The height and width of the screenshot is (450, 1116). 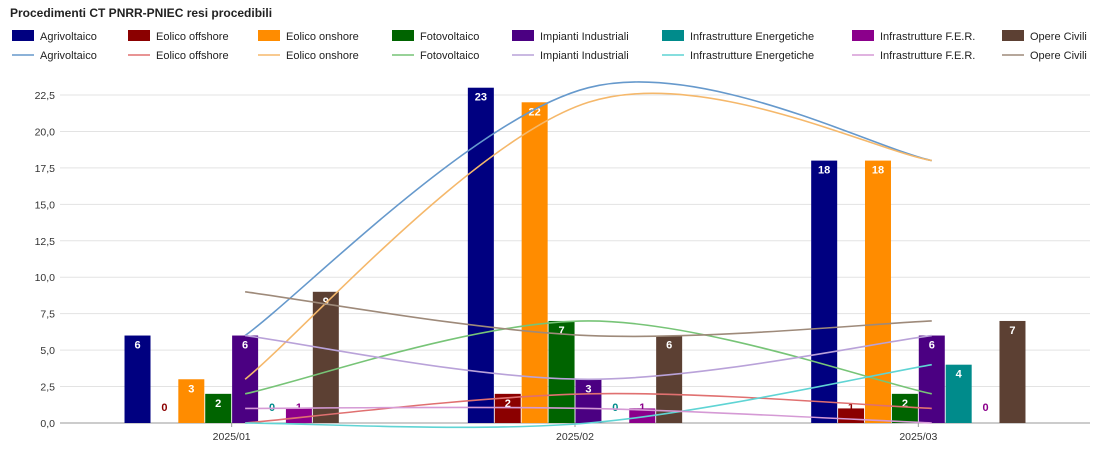 What do you see at coordinates (47, 388) in the screenshot?
I see `y-tick-label: 2,5` at bounding box center [47, 388].